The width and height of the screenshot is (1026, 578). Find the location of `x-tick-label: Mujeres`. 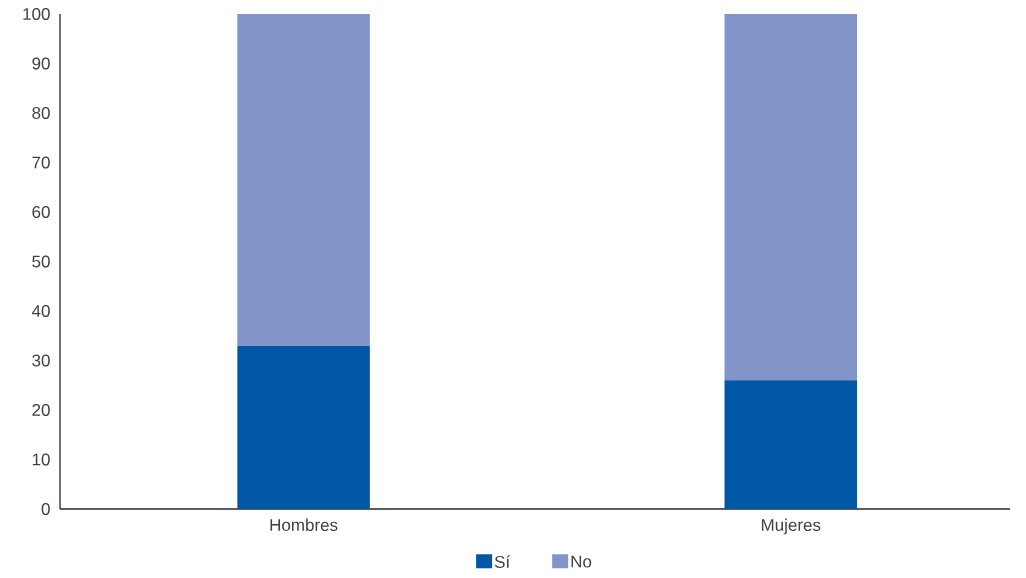

x-tick-label: Mujeres is located at coordinates (791, 526).